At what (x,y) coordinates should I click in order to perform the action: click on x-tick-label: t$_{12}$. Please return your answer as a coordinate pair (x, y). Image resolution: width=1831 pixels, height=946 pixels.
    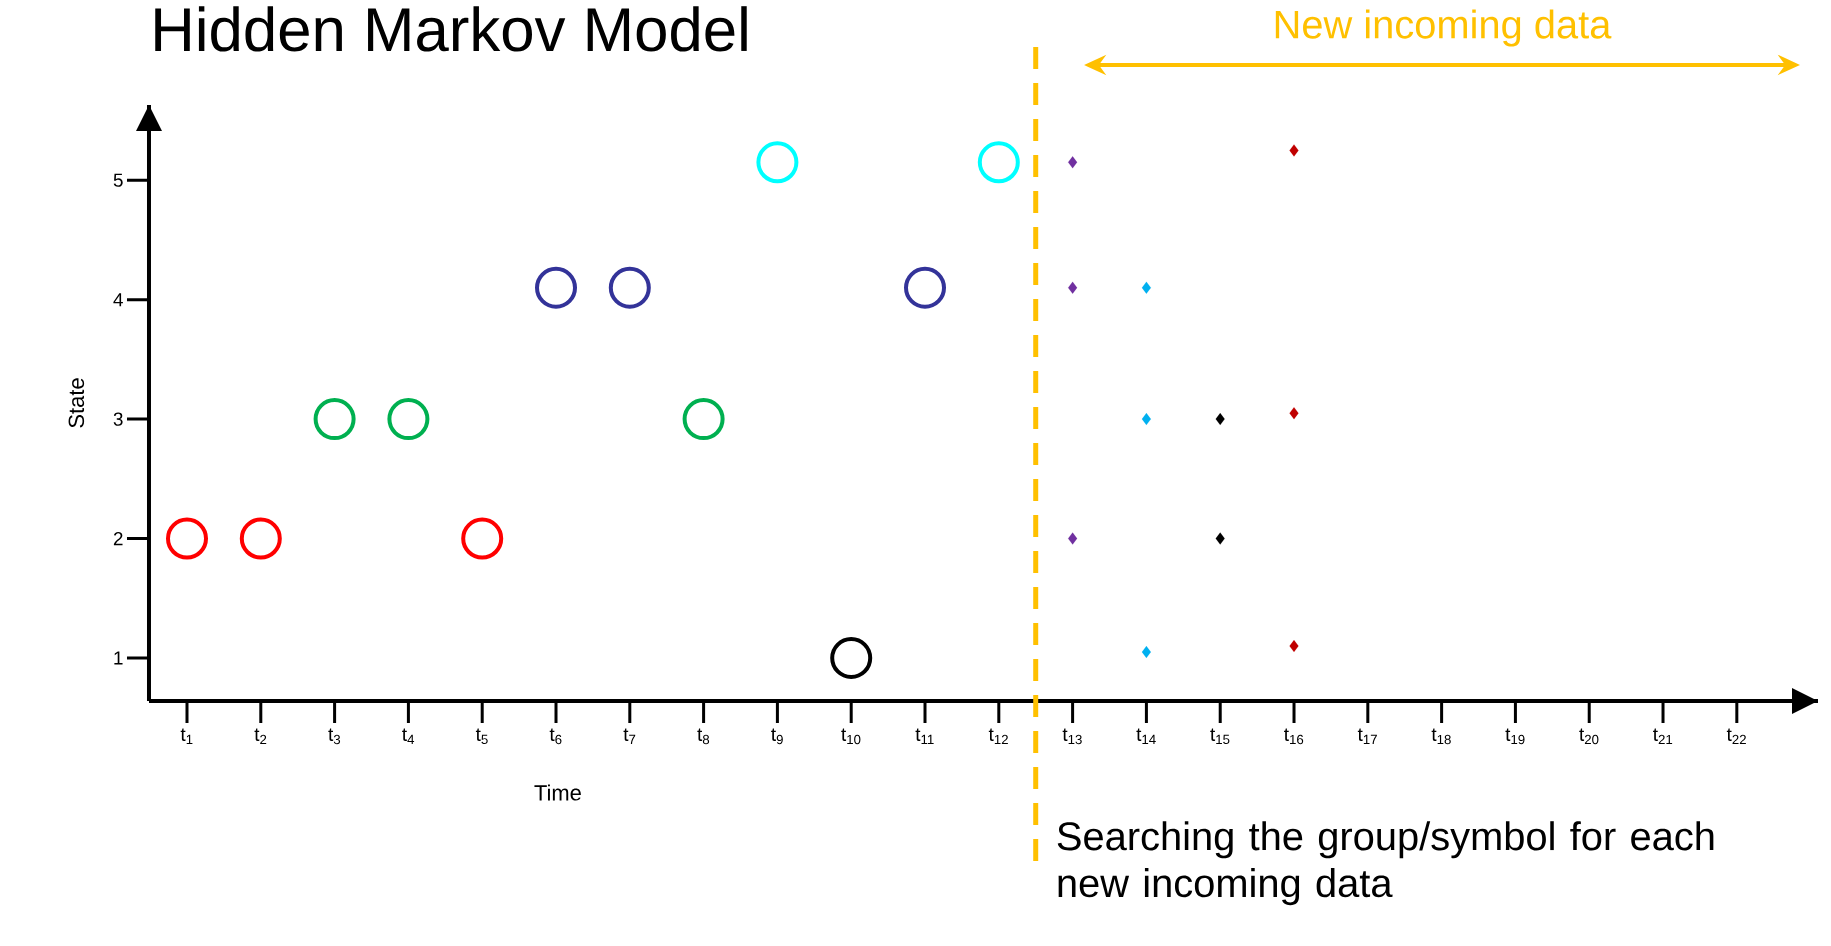
    Looking at the image, I should click on (998, 736).